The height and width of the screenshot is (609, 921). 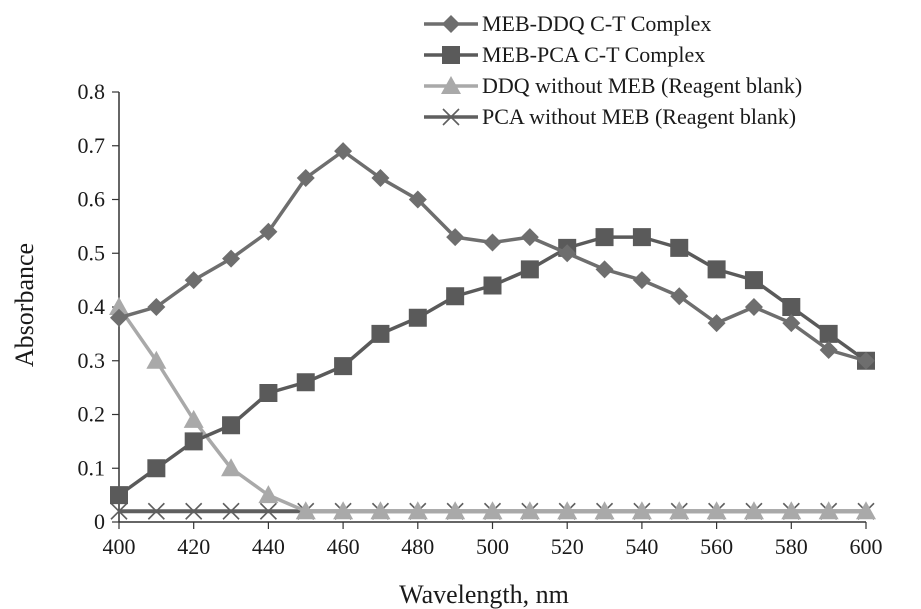 What do you see at coordinates (119, 546) in the screenshot?
I see `x-tick-label: 400` at bounding box center [119, 546].